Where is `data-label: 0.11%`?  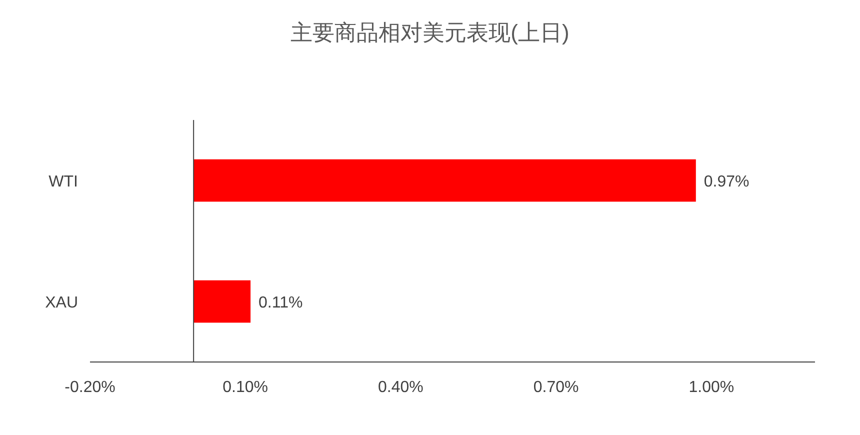 data-label: 0.11% is located at coordinates (280, 303).